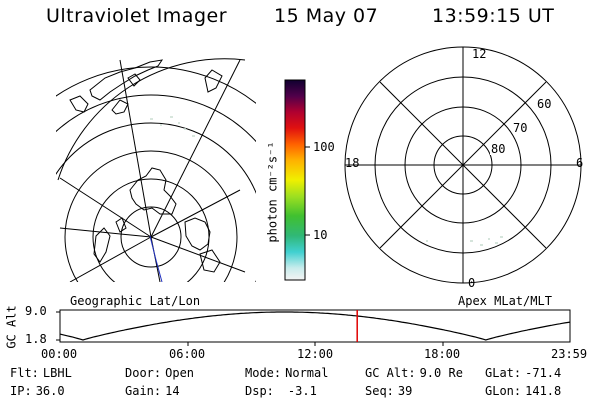 Image resolution: width=600 pixels, height=400 pixels. I want to click on status-gc-alt: GC Alt: 9.0 Re, so click(414, 373).